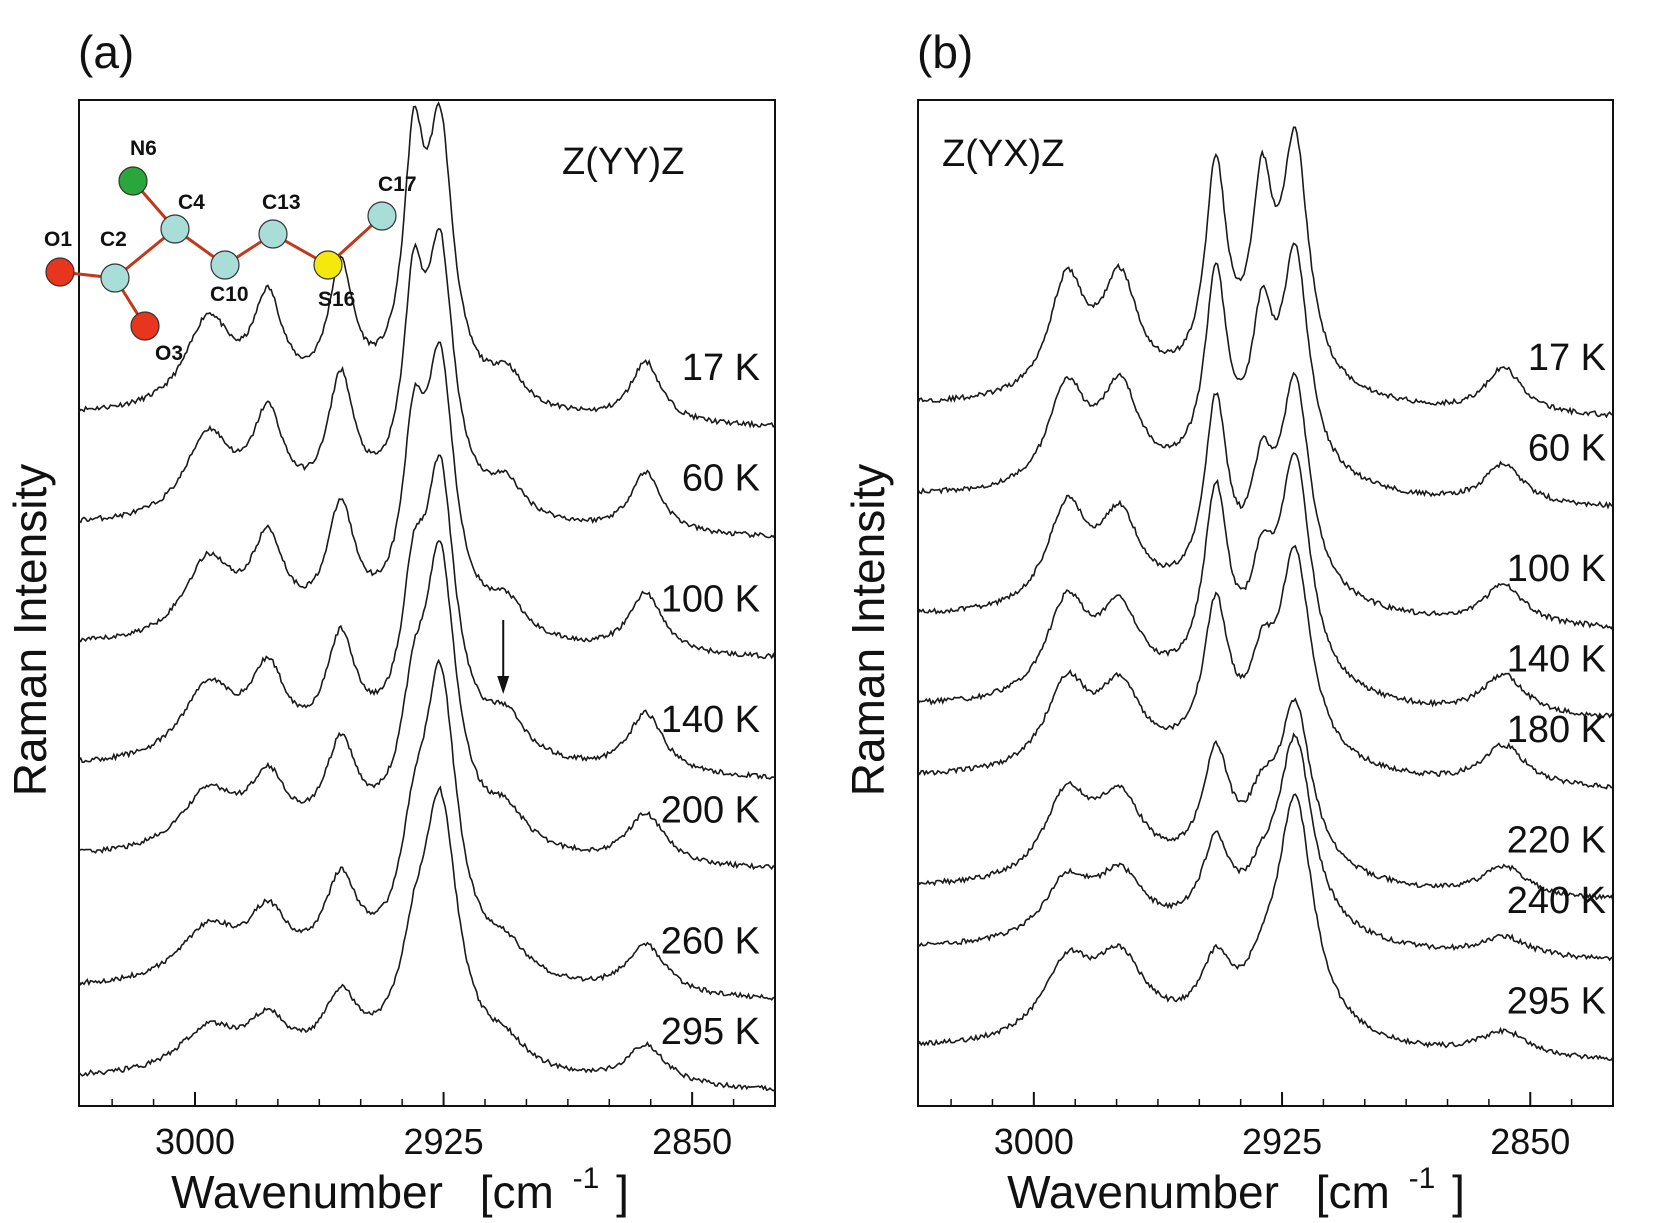 The image size is (1655, 1223). What do you see at coordinates (945, 52) in the screenshot?
I see `panel-b-label: (b)` at bounding box center [945, 52].